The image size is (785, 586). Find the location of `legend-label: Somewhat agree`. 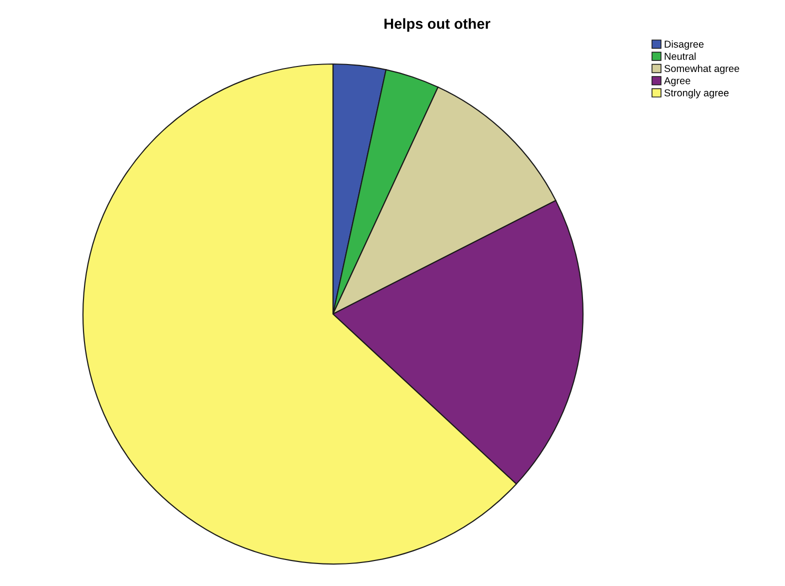

legend-label: Somewhat agree is located at coordinates (702, 69).